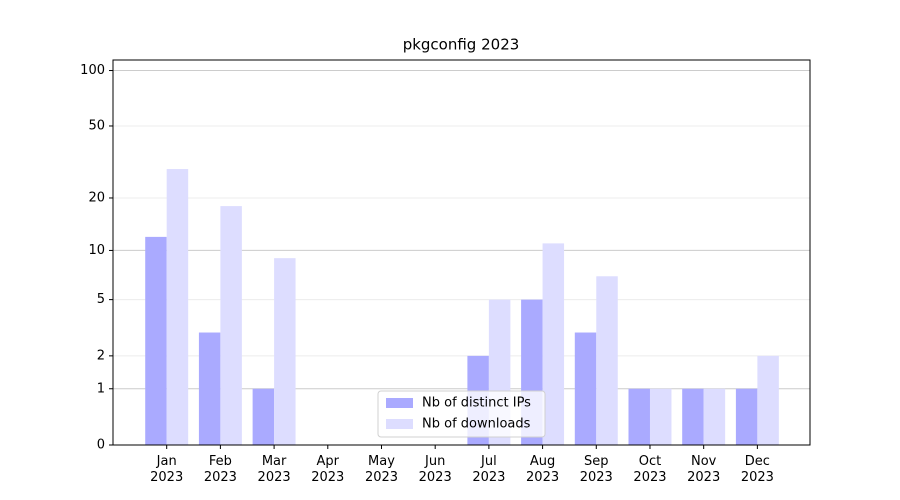 This screenshot has height=500, width=900. Describe the element at coordinates (461, 414) in the screenshot. I see `legend-box` at that location.